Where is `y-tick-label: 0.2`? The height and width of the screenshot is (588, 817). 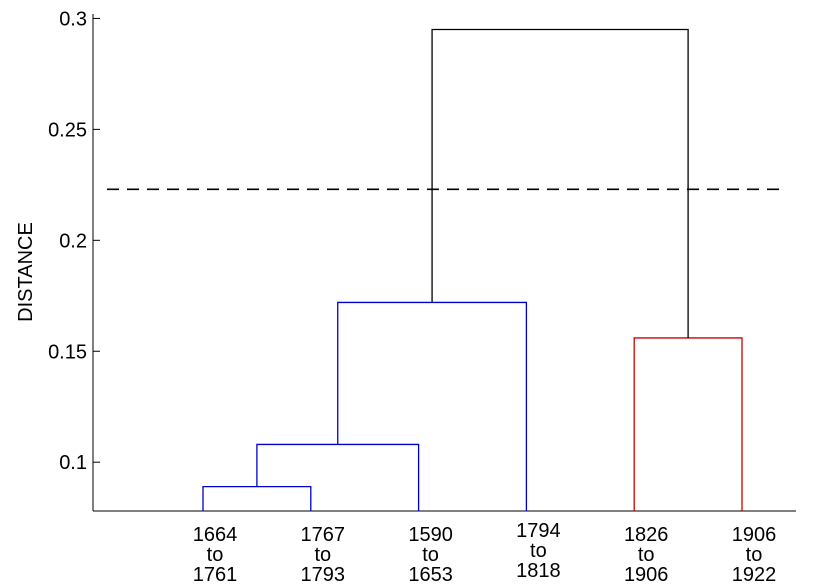
y-tick-label: 0.2 is located at coordinates (73, 241).